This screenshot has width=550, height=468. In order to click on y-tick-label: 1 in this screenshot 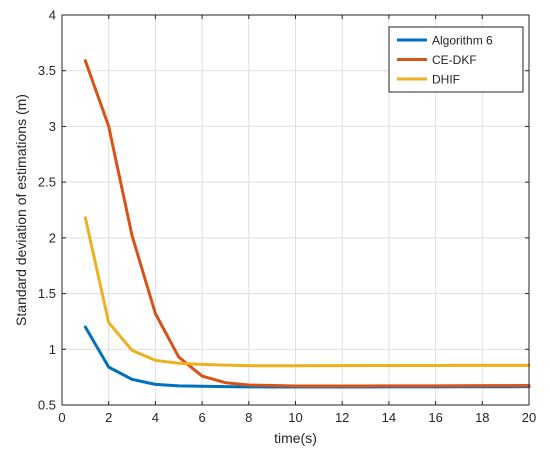, I will do `click(52, 349)`.